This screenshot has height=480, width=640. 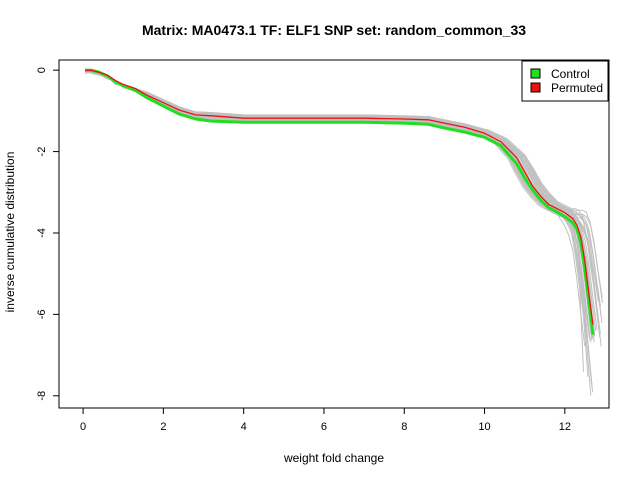 What do you see at coordinates (42, 314) in the screenshot?
I see `y-tick-label: -6` at bounding box center [42, 314].